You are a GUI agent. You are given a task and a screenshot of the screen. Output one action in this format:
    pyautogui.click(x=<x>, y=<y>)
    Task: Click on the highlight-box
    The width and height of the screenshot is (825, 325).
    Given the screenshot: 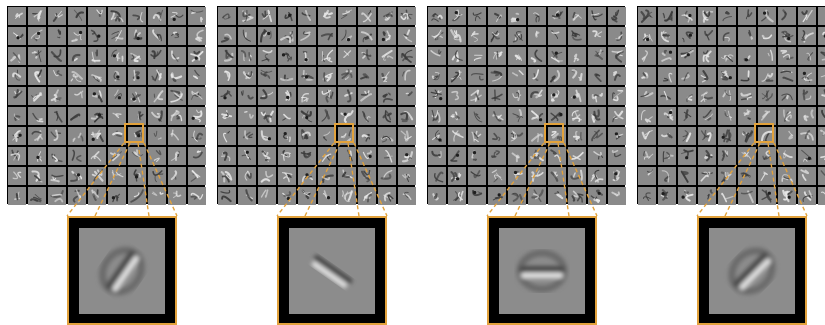 What is the action you would take?
    pyautogui.click(x=344, y=133)
    